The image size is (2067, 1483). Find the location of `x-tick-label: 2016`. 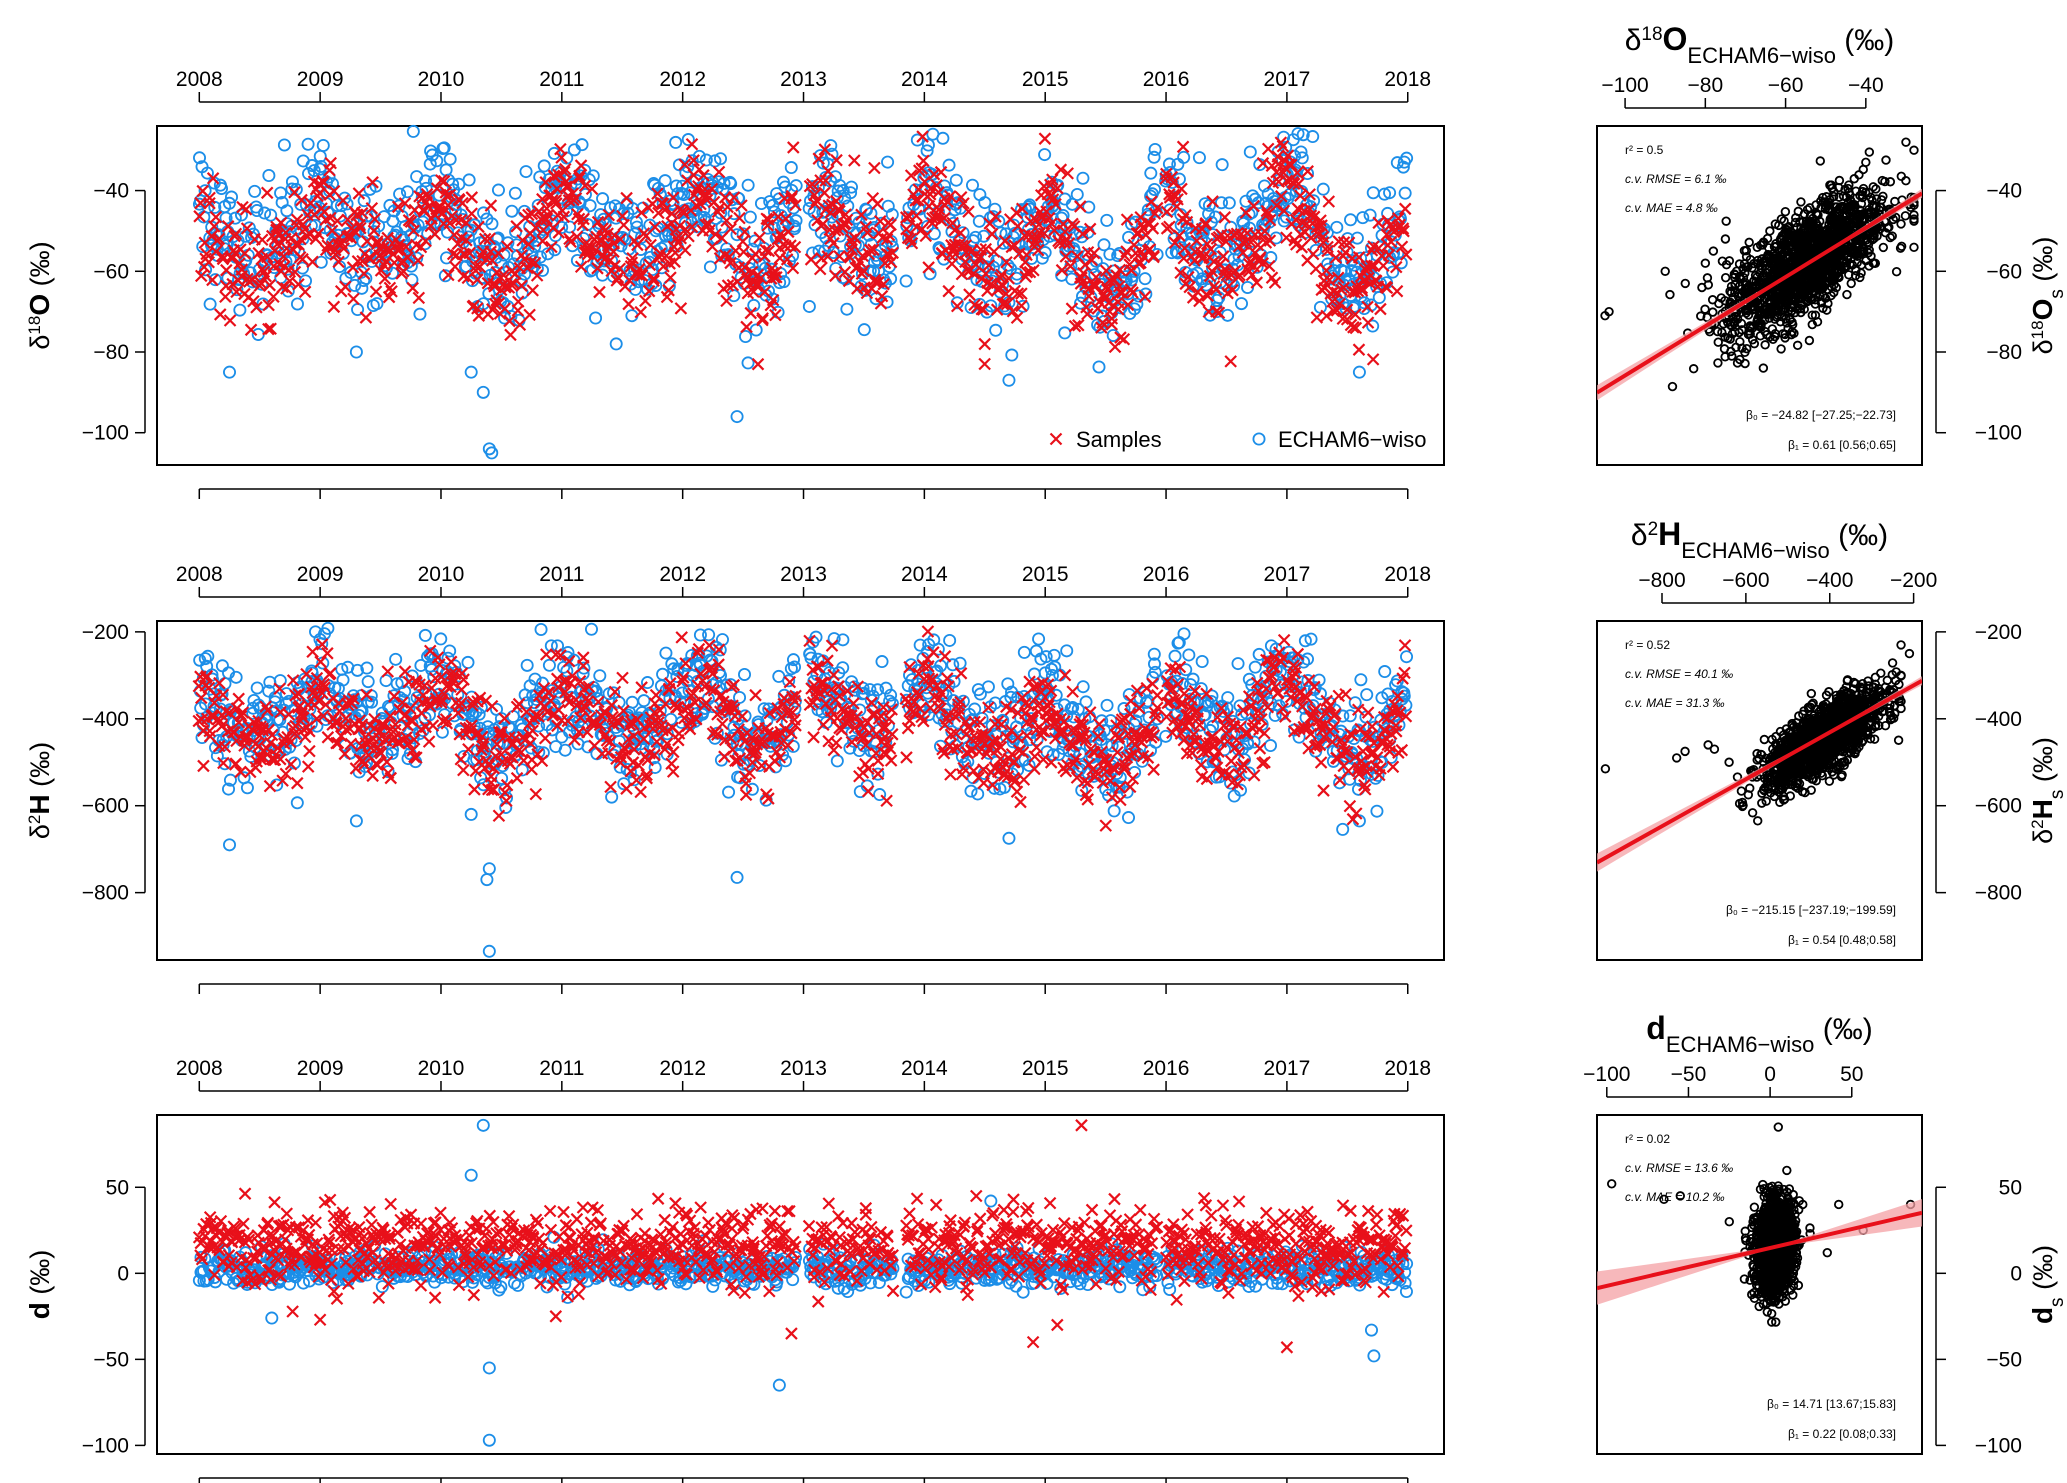

x-tick-label: 2016 is located at coordinates (1166, 79).